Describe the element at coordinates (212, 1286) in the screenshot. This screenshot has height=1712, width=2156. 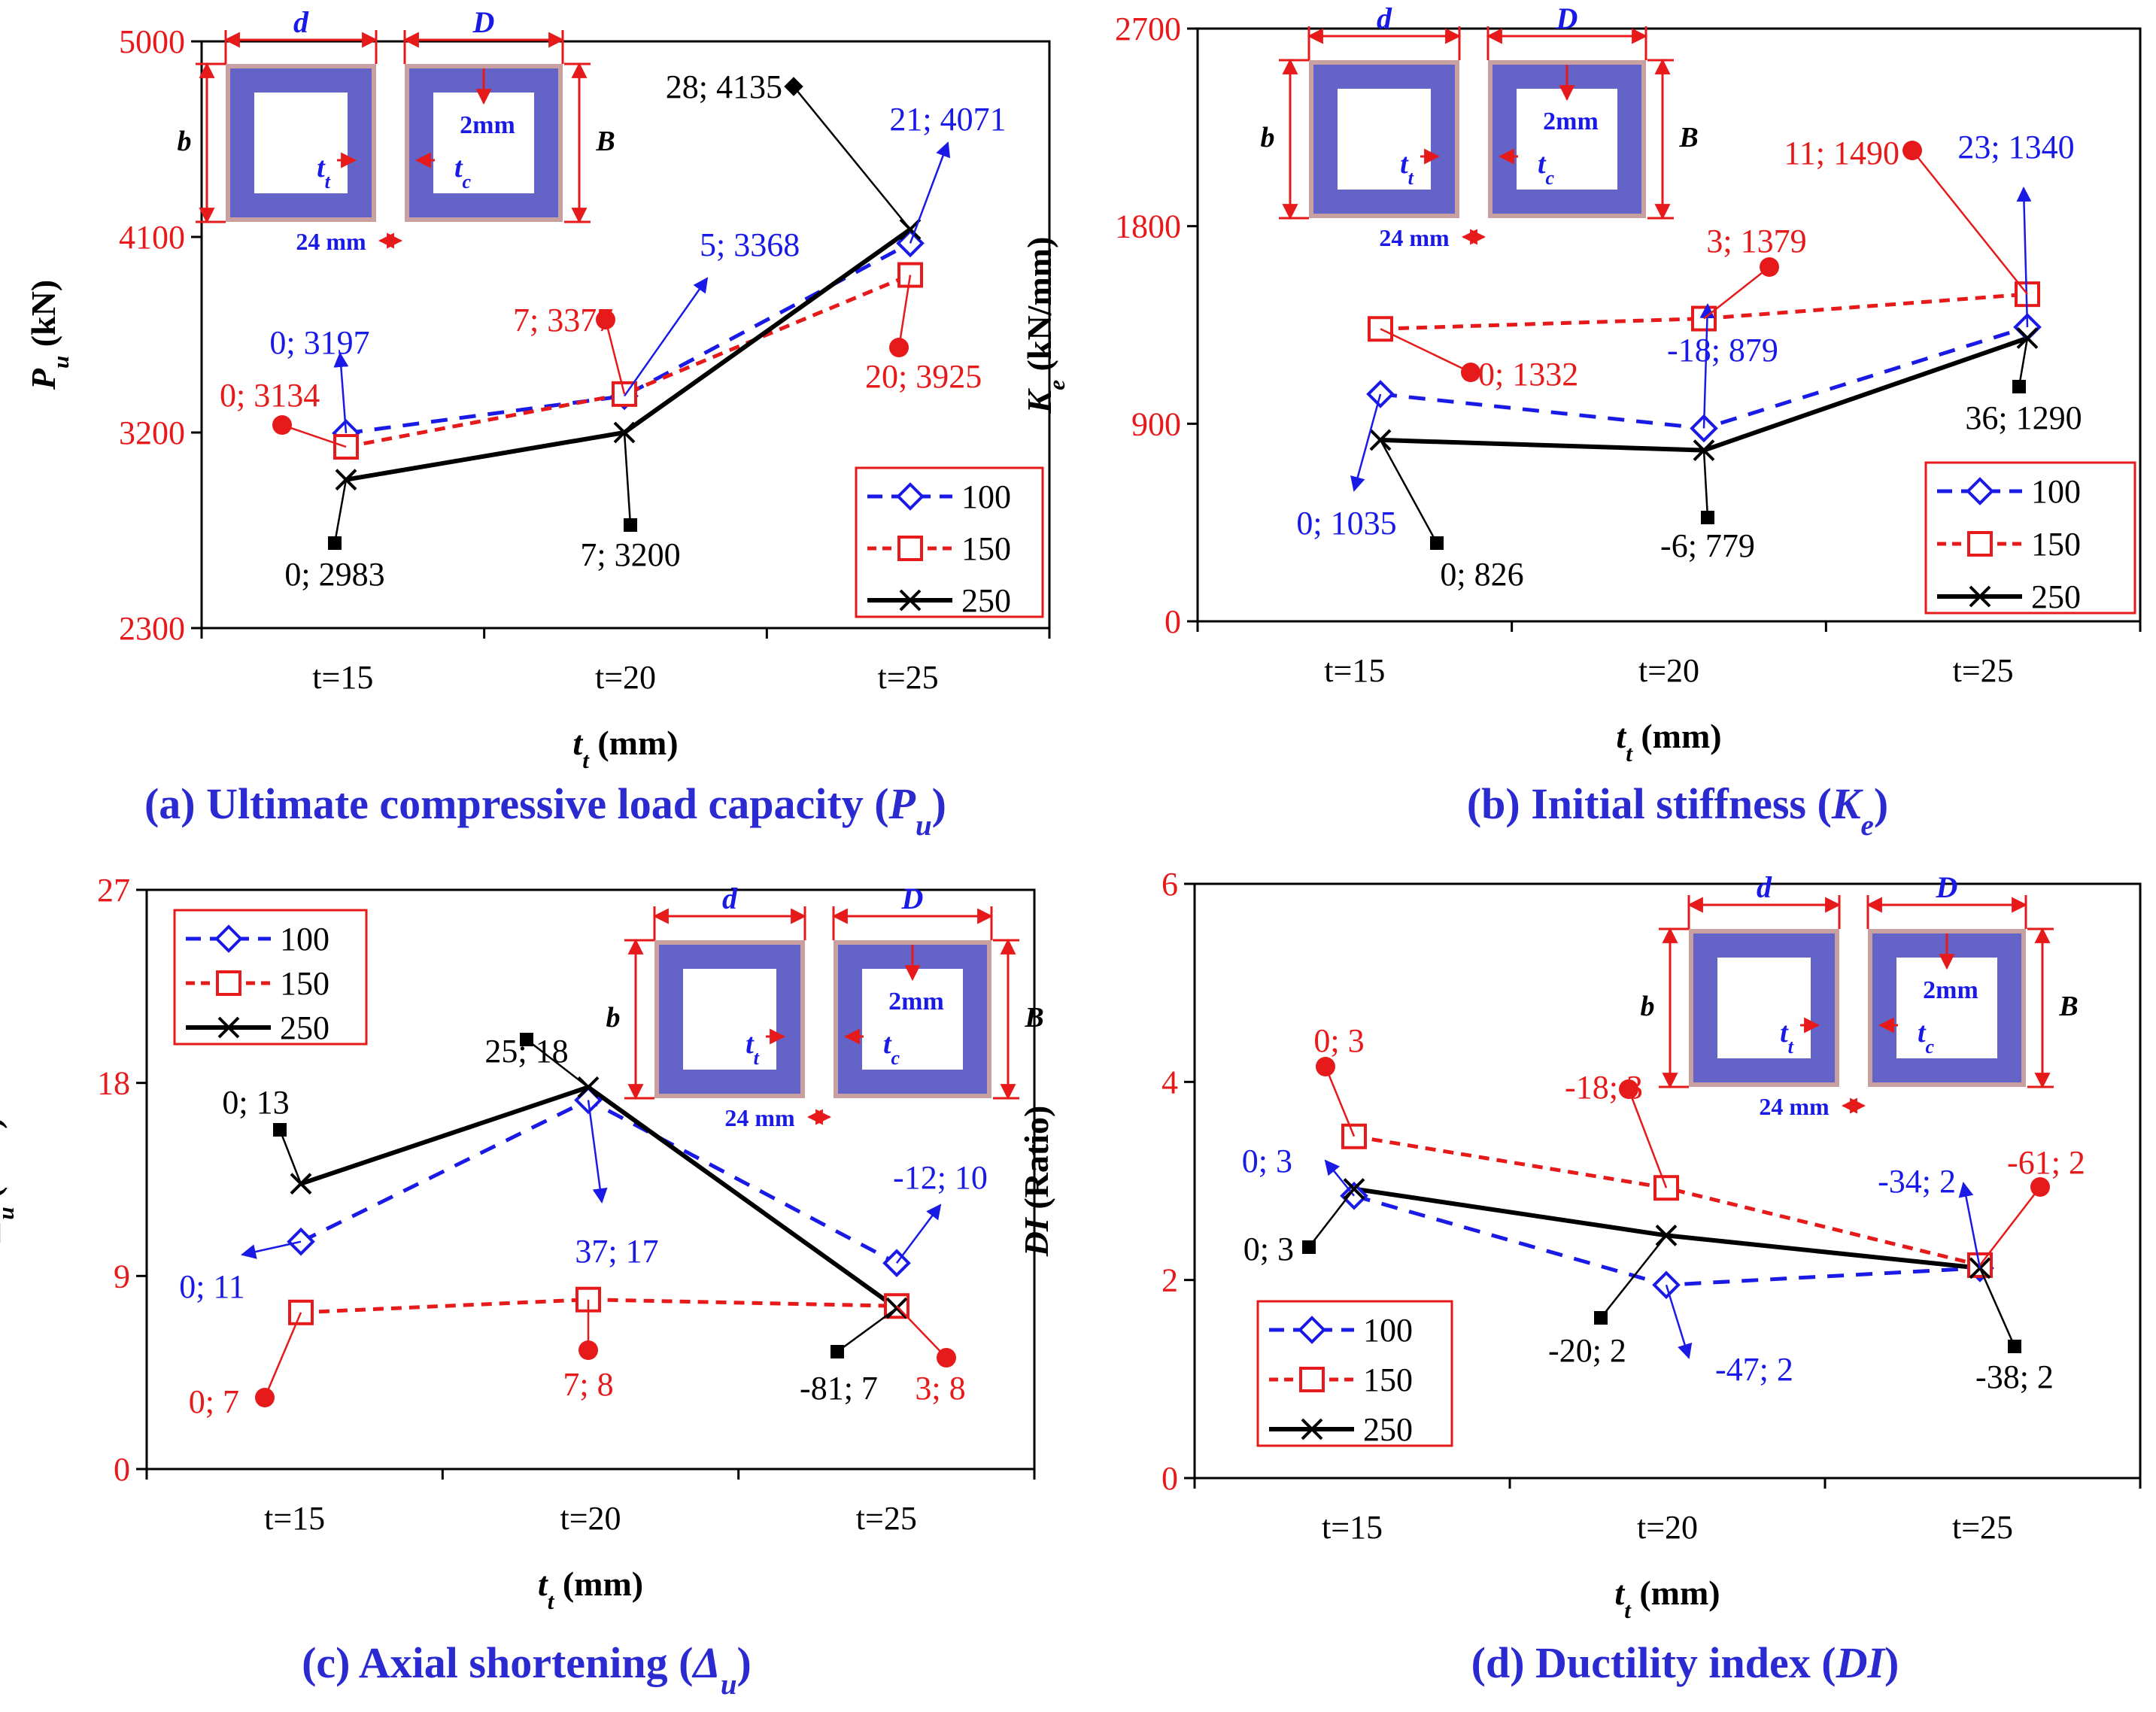
I see `data-label-c-0: 0; 11` at that location.